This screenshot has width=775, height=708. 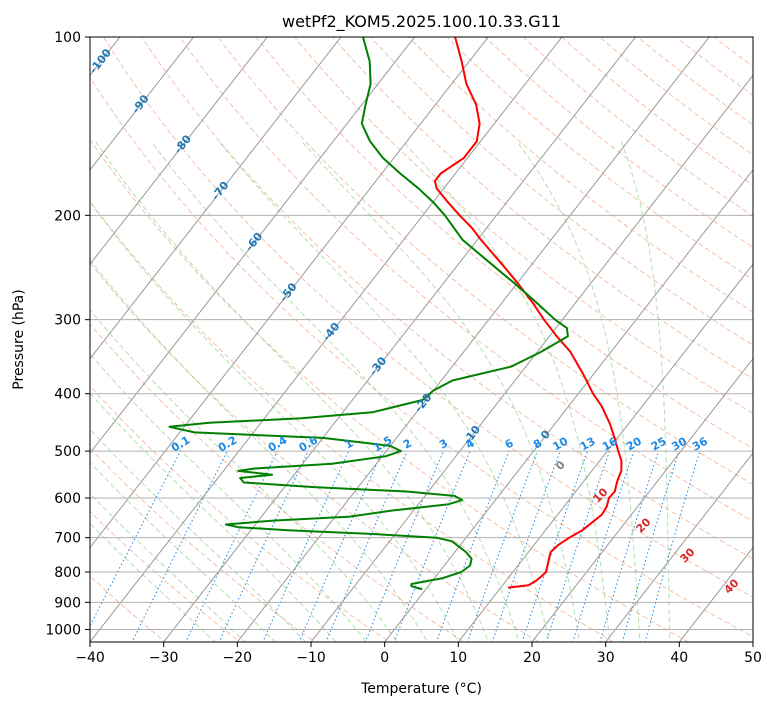 What do you see at coordinates (753, 658) in the screenshot?
I see `x-tick-label: 50` at bounding box center [753, 658].